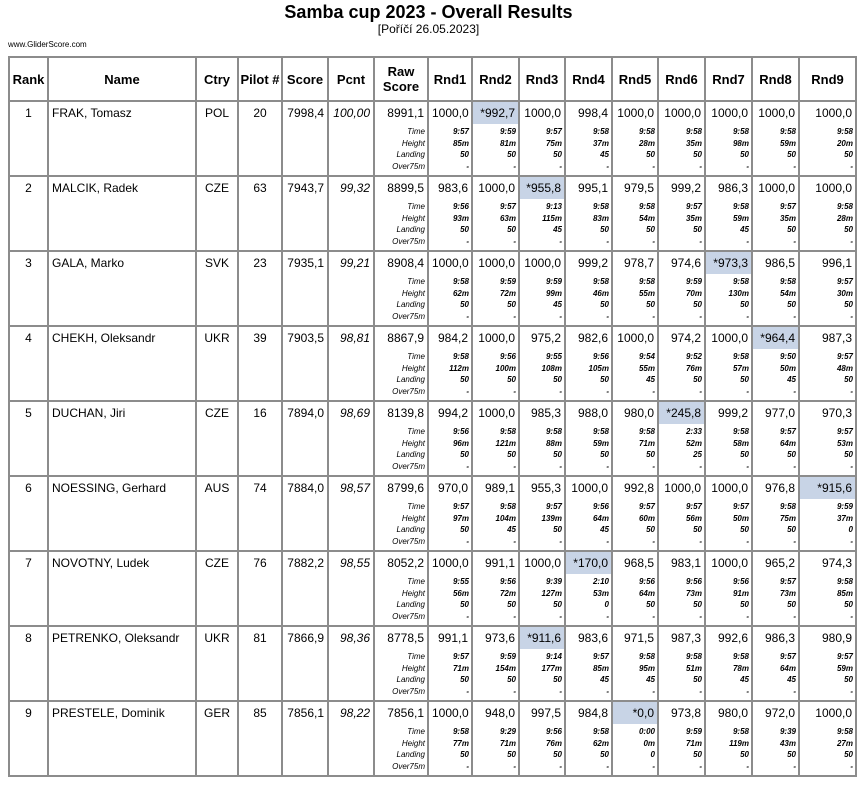  I want to click on raw-score: 8052,2, so click(405, 563).